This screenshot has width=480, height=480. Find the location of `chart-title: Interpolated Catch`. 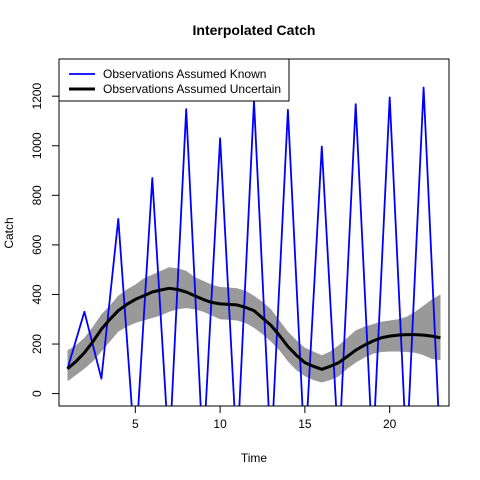

chart-title: Interpolated Catch is located at coordinates (254, 30).